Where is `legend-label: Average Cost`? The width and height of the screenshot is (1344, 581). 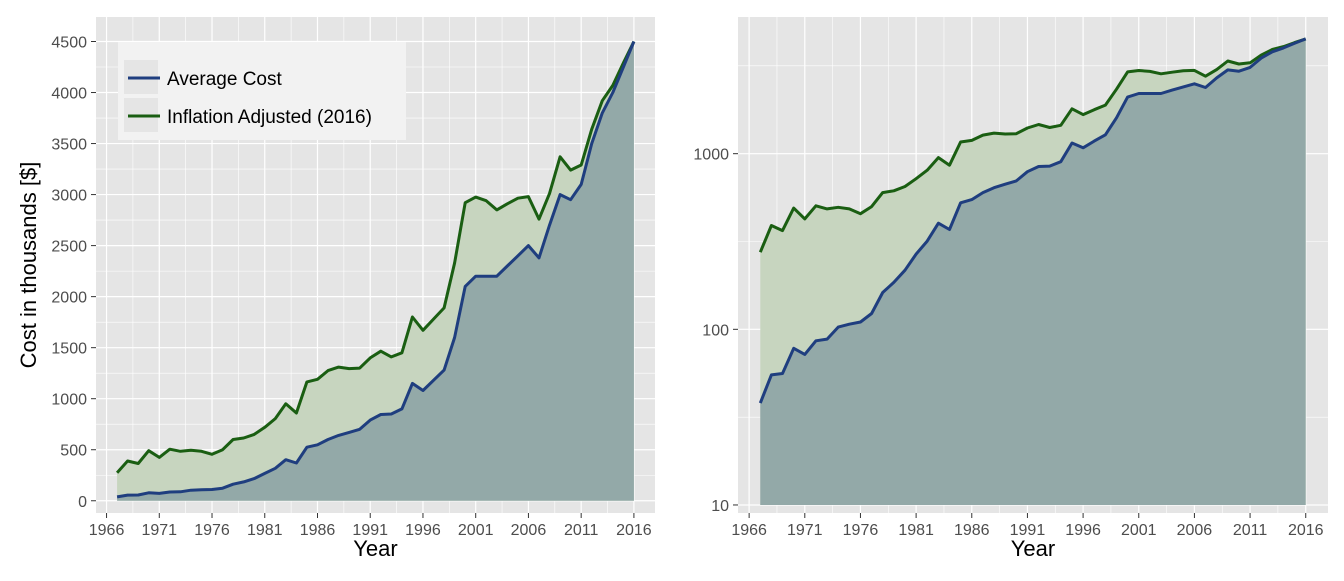 legend-label: Average Cost is located at coordinates (224, 79).